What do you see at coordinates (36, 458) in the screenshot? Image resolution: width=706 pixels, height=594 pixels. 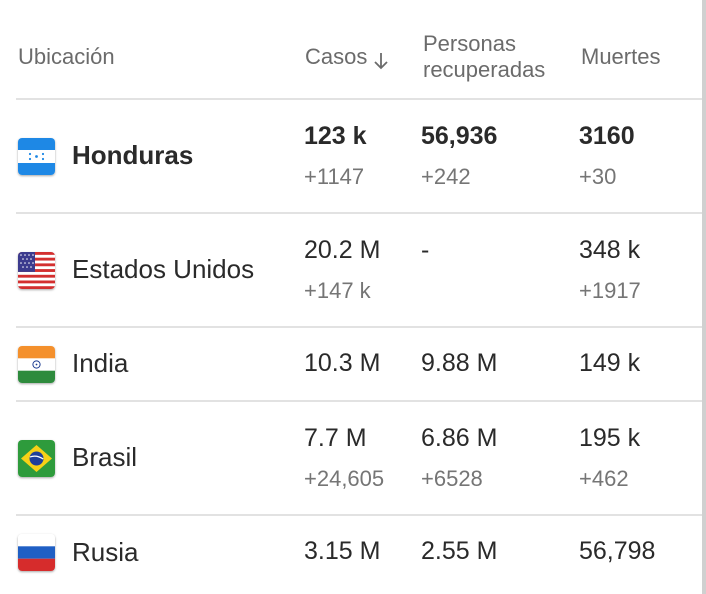 I see `brazil-flag-icon` at bounding box center [36, 458].